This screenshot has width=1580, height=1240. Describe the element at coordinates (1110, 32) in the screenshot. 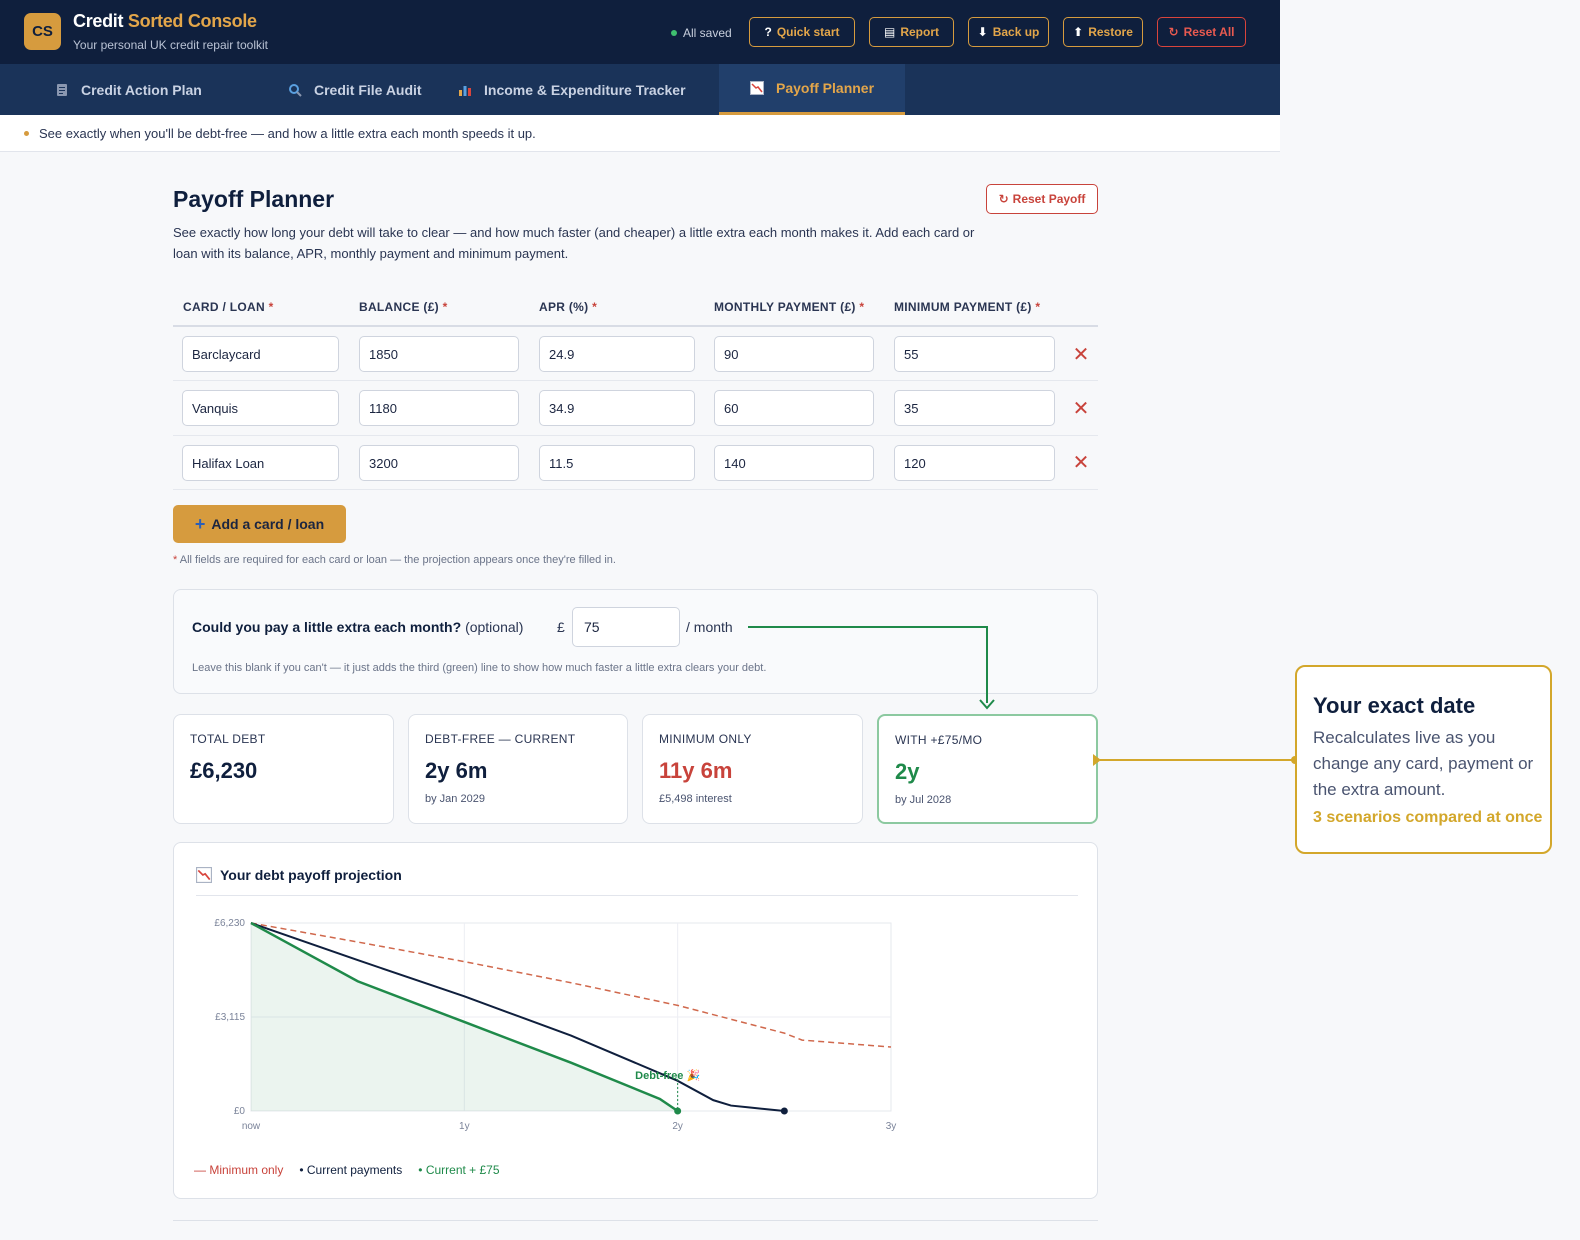

I see `restore-label: Restore` at that location.